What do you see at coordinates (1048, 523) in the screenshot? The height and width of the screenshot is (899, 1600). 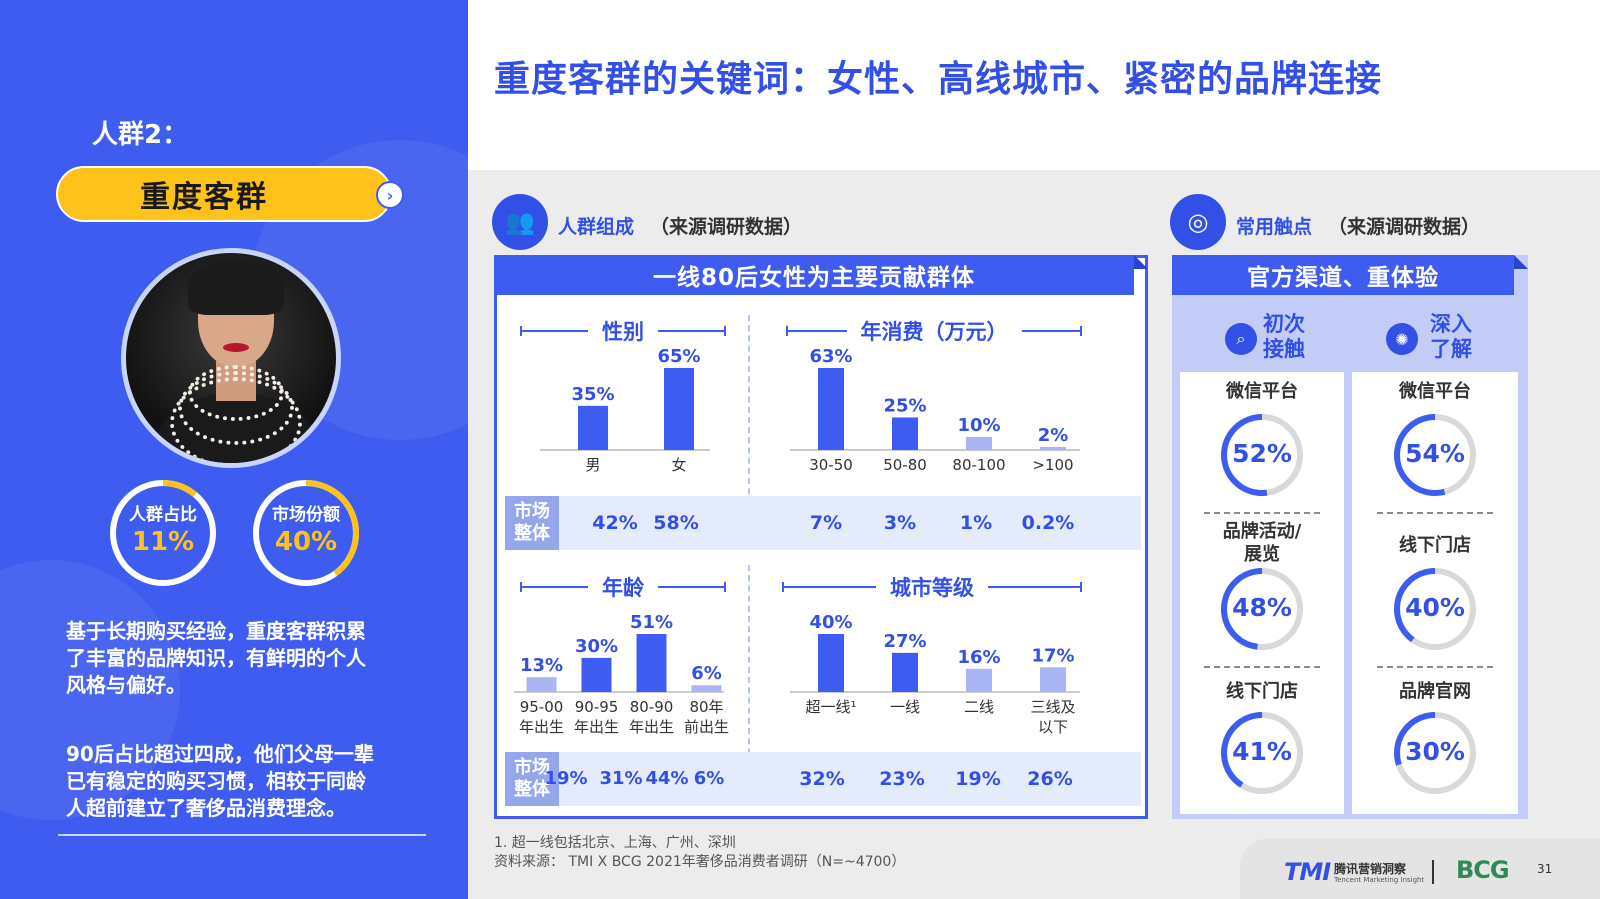 I see `market-value: 0.2%` at bounding box center [1048, 523].